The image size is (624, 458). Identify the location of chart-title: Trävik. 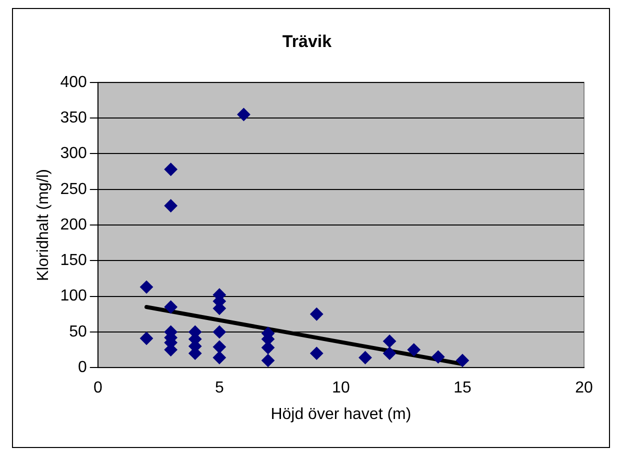
(307, 41).